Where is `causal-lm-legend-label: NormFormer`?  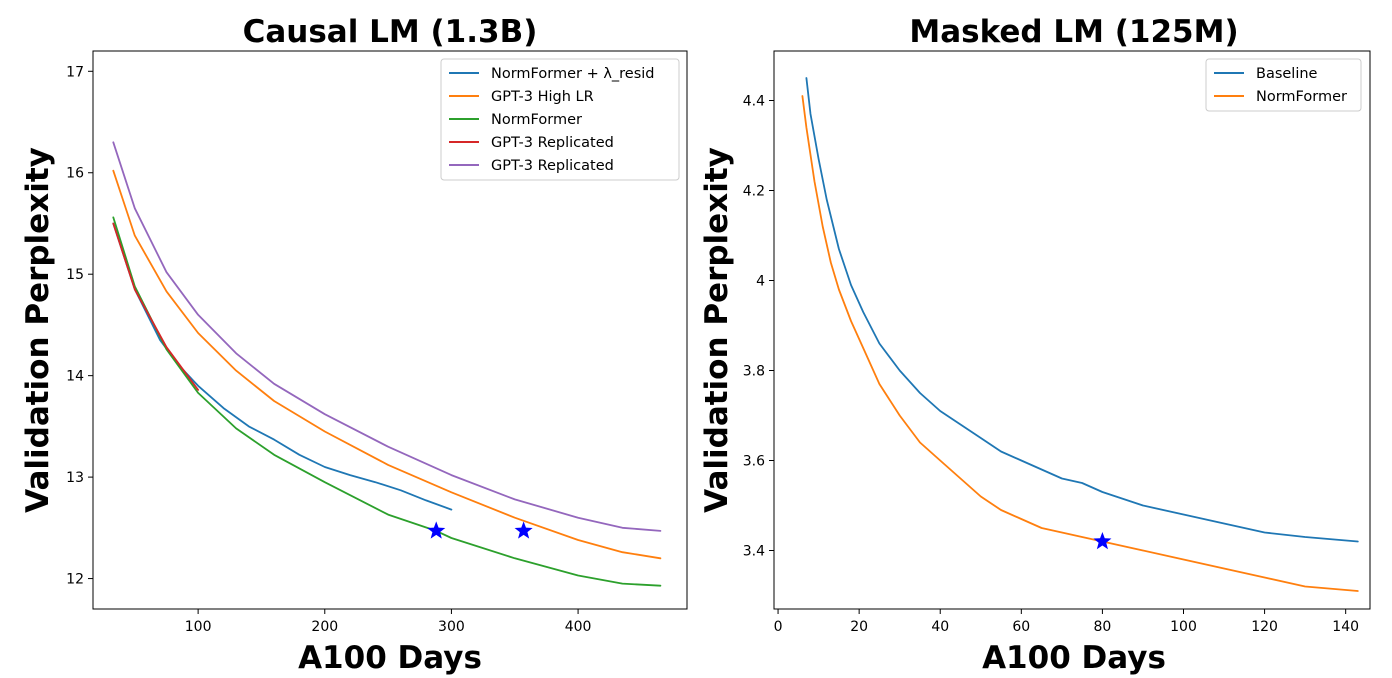
causal-lm-legend-label: NormFormer is located at coordinates (536, 120).